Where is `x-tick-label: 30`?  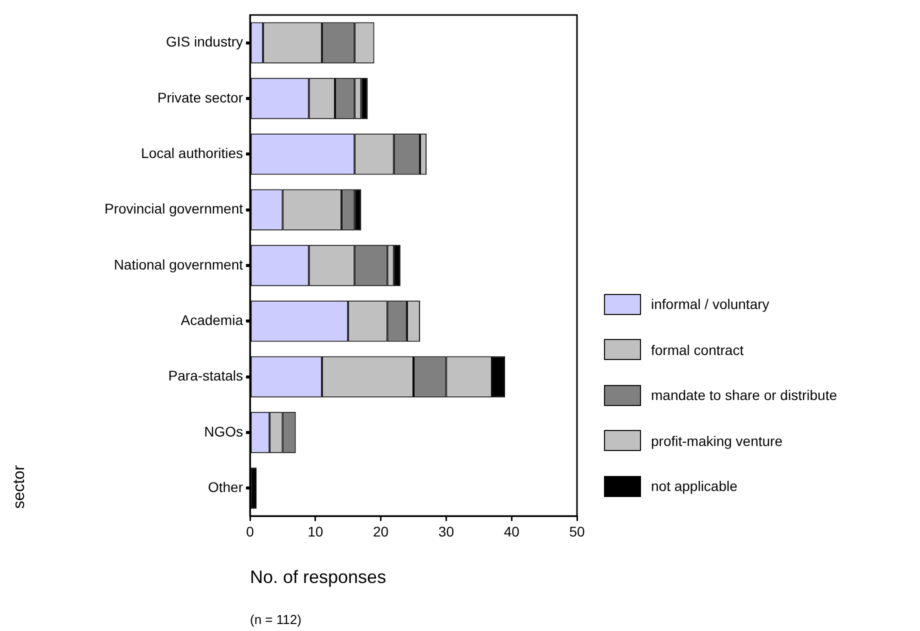
x-tick-label: 30 is located at coordinates (446, 531).